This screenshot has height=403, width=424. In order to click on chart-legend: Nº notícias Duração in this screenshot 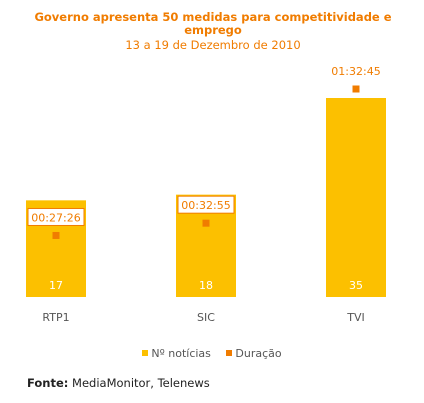, I will do `click(212, 353)`.